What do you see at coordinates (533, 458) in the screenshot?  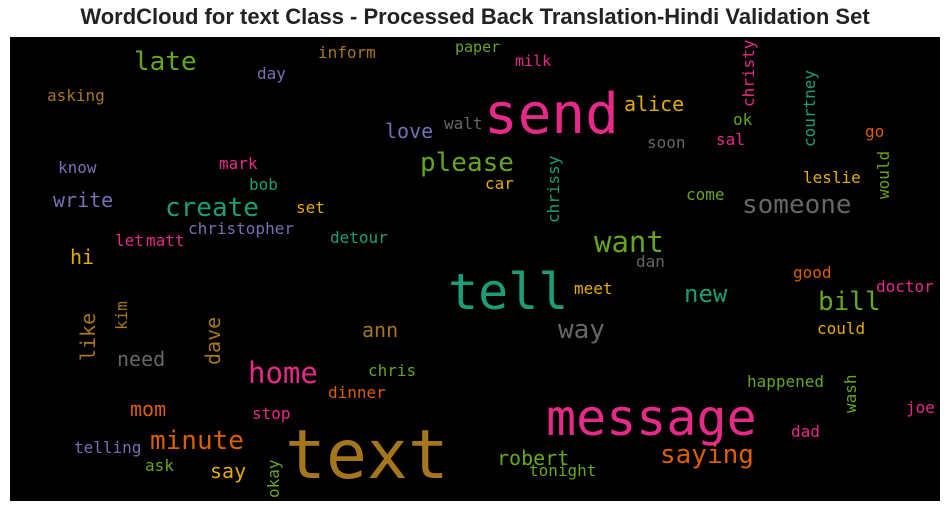 I see `word-robert: robert` at bounding box center [533, 458].